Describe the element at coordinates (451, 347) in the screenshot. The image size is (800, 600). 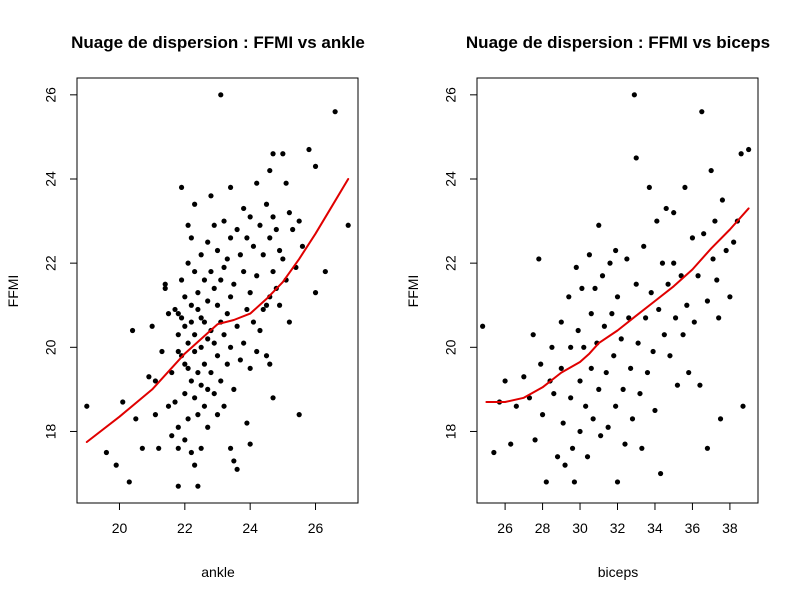
I see `y-tick-label: 20` at that location.